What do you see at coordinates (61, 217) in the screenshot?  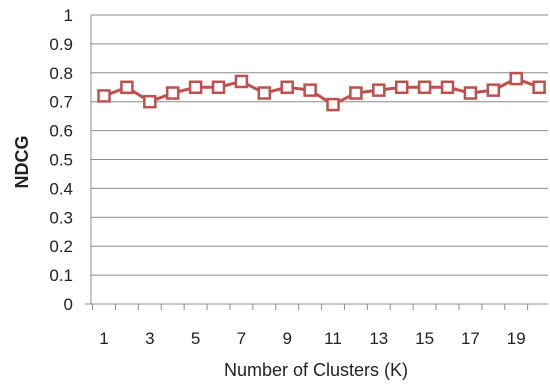 I see `y-tick-label: 0.3` at bounding box center [61, 217].